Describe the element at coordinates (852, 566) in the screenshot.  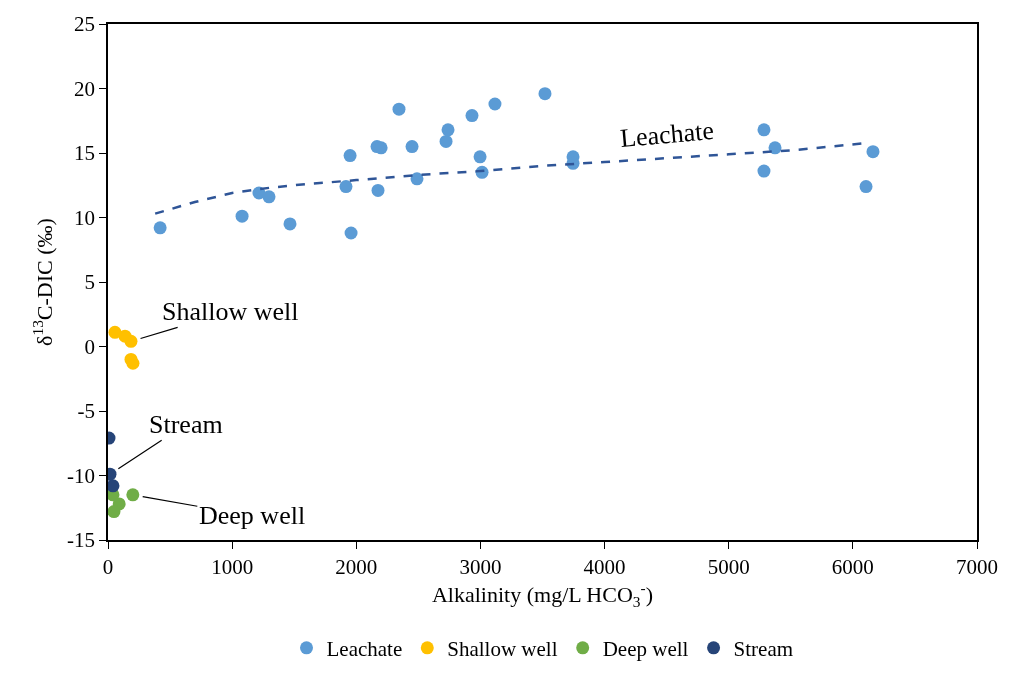
I see `x-tick-label: 6000` at that location.